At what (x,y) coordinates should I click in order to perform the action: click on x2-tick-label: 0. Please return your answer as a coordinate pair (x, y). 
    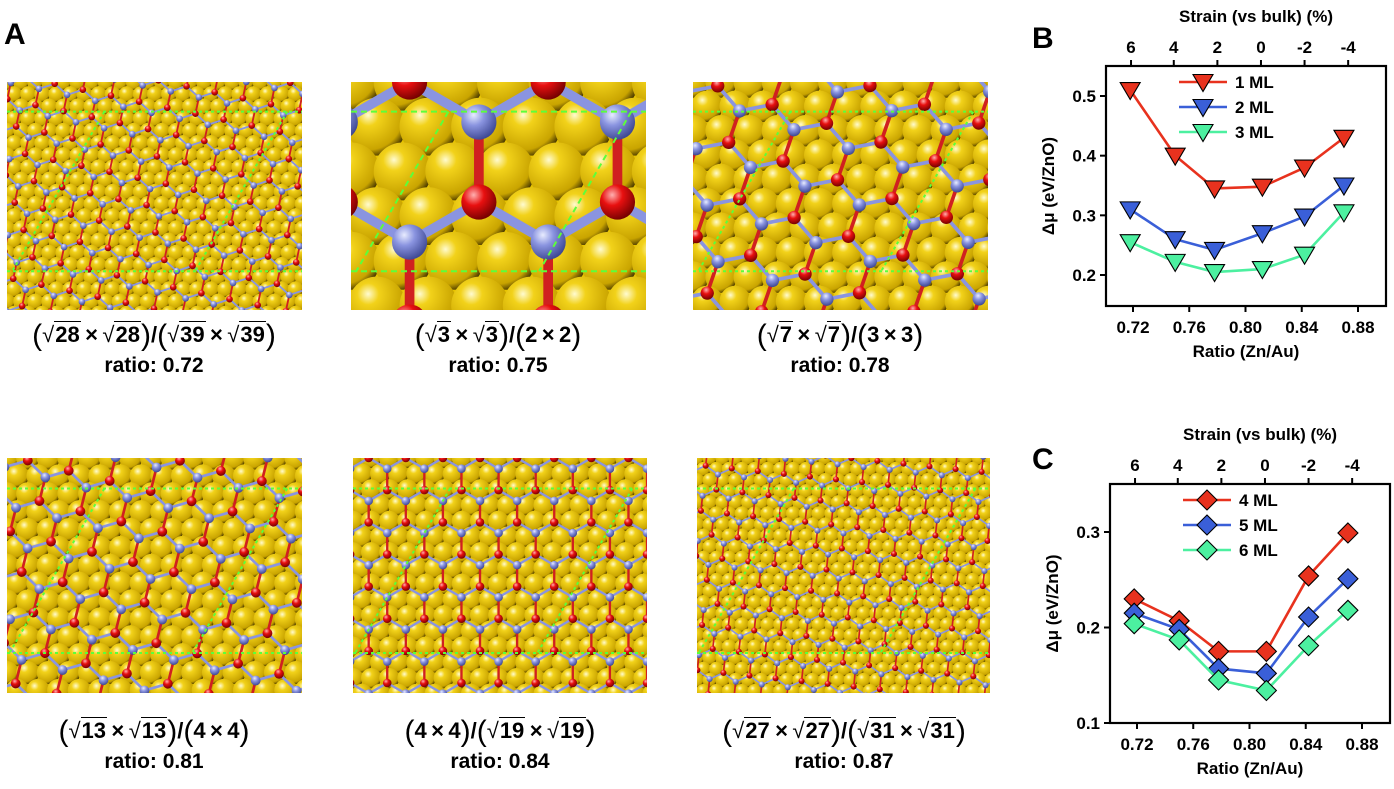
    Looking at the image, I should click on (1264, 465).